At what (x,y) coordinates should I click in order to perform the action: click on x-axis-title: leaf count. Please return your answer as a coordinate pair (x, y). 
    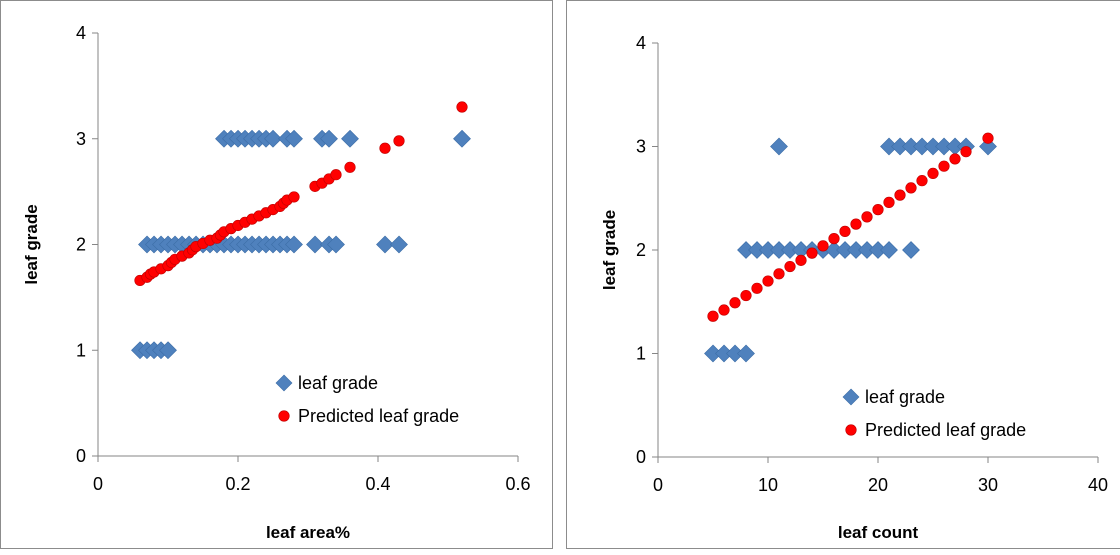
    Looking at the image, I should click on (878, 532).